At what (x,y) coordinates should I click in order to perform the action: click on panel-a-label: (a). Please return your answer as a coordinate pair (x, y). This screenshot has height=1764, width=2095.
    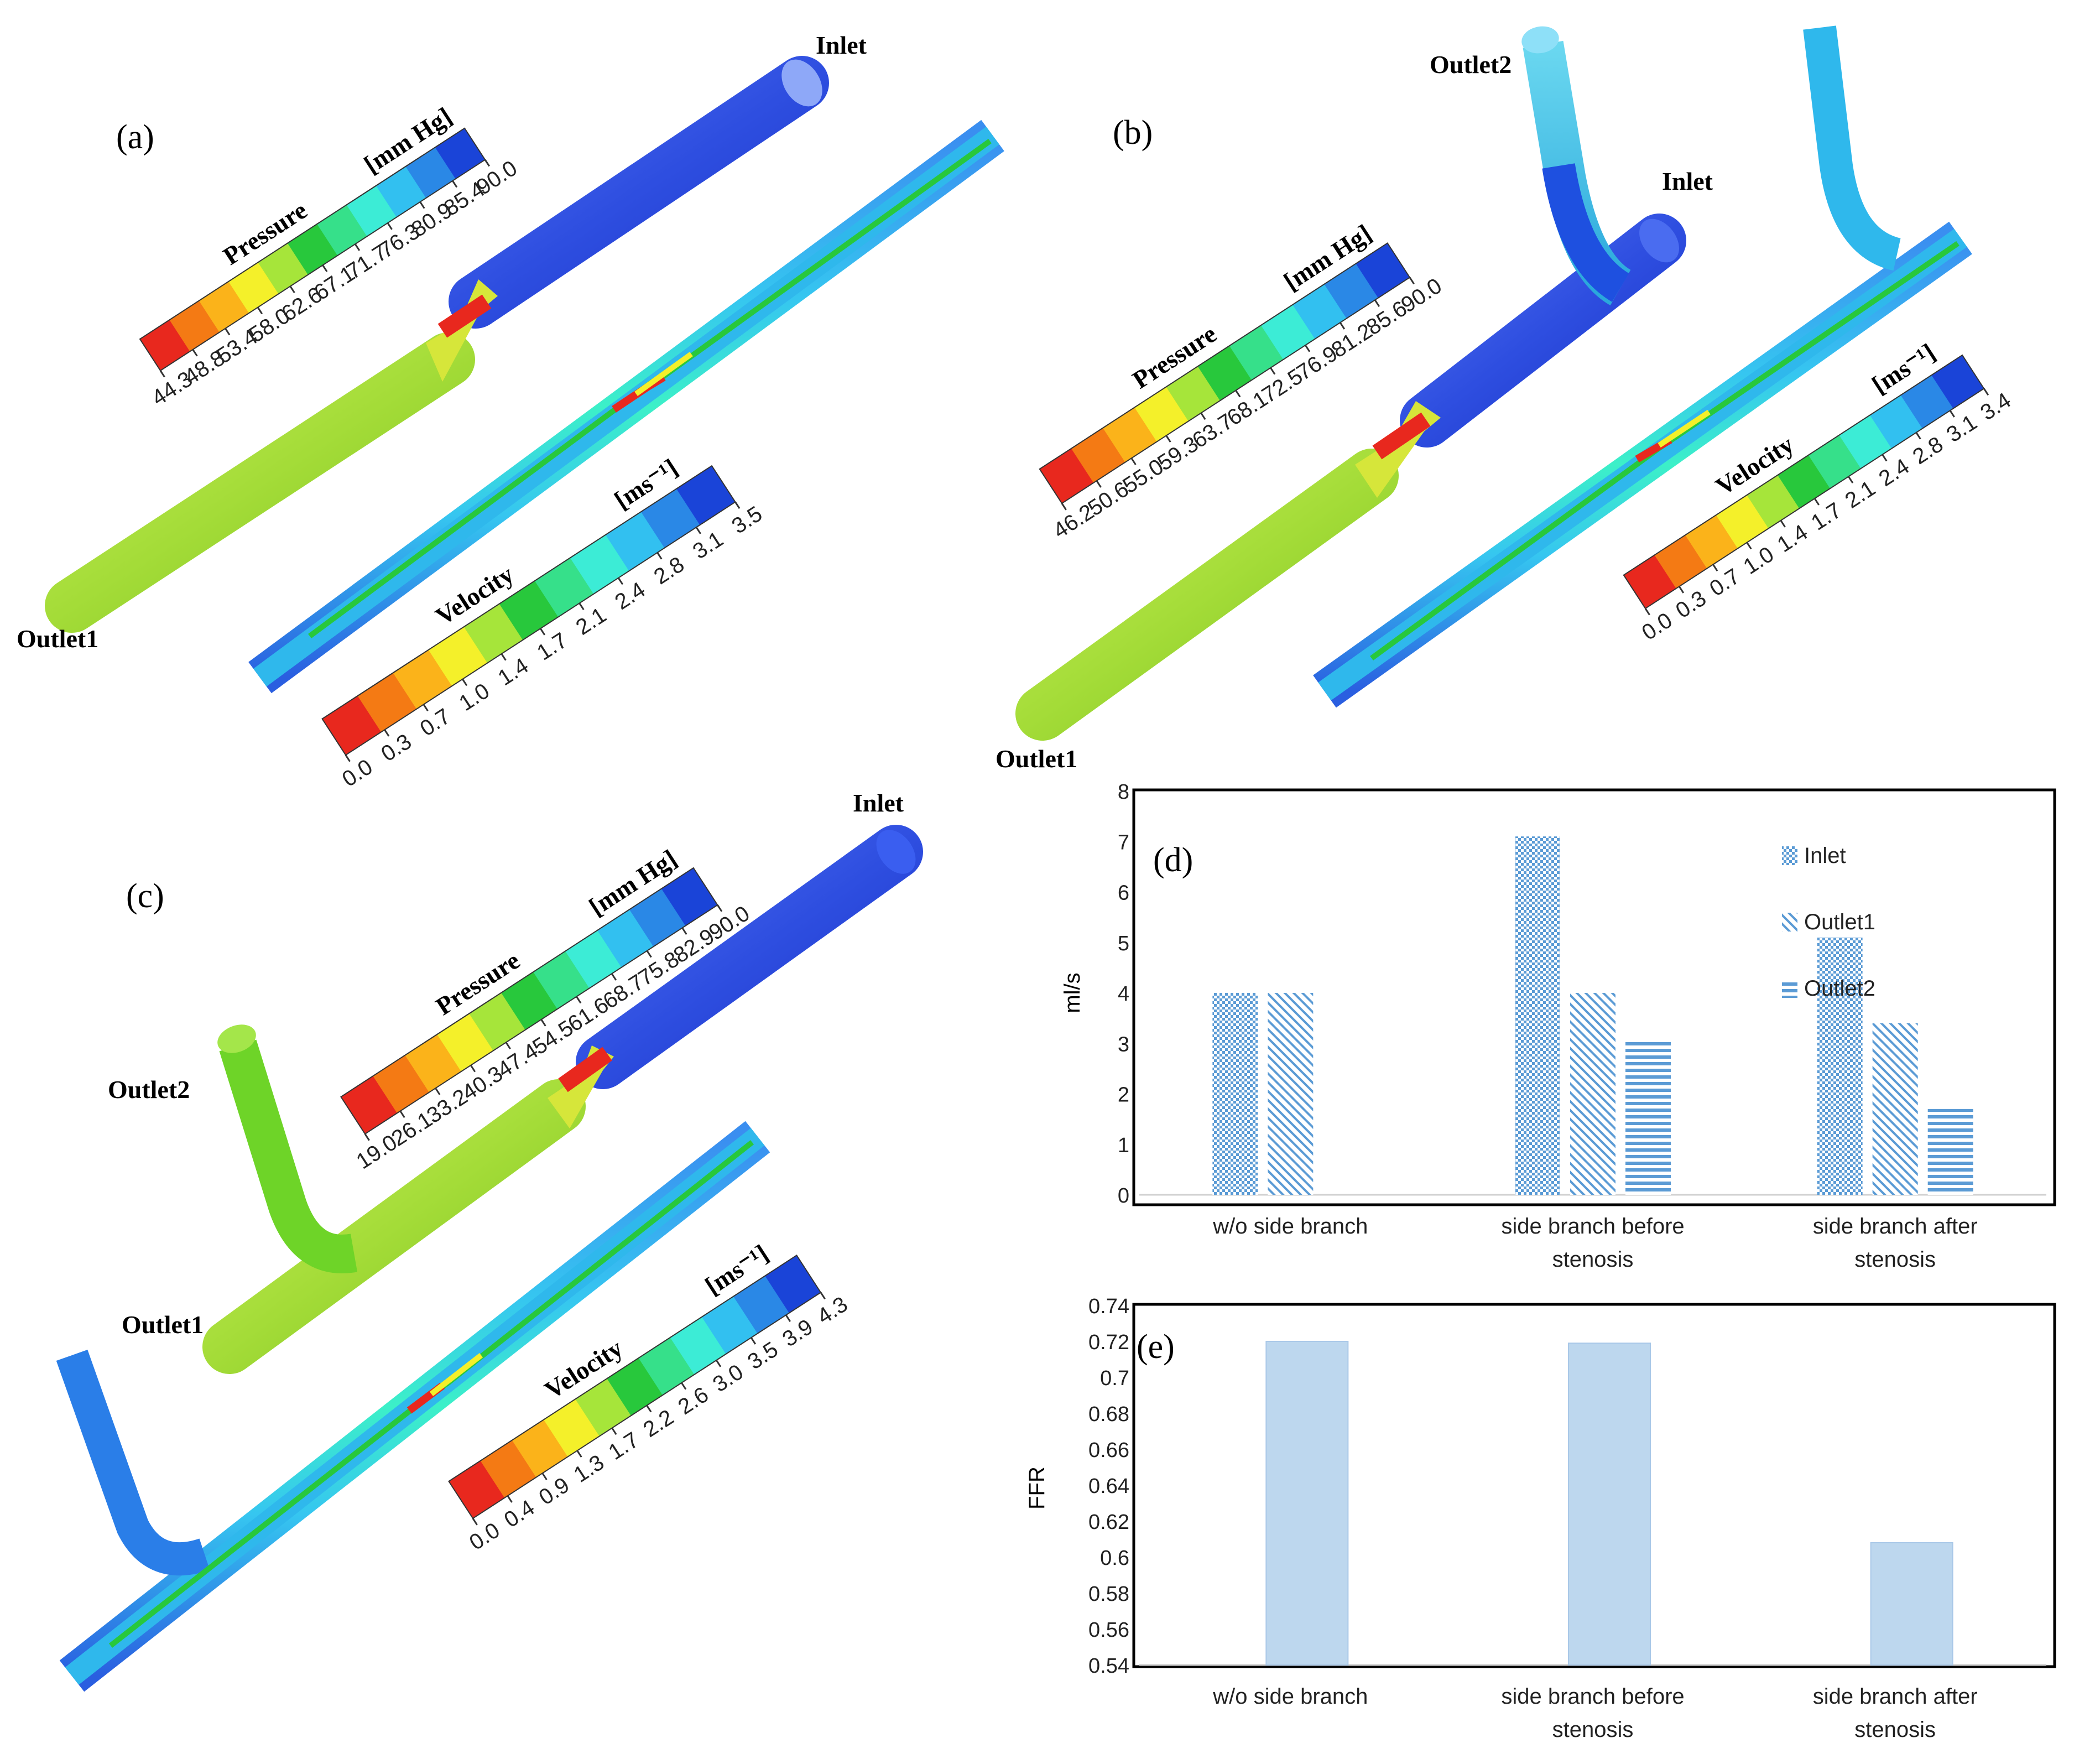
    Looking at the image, I should click on (135, 137).